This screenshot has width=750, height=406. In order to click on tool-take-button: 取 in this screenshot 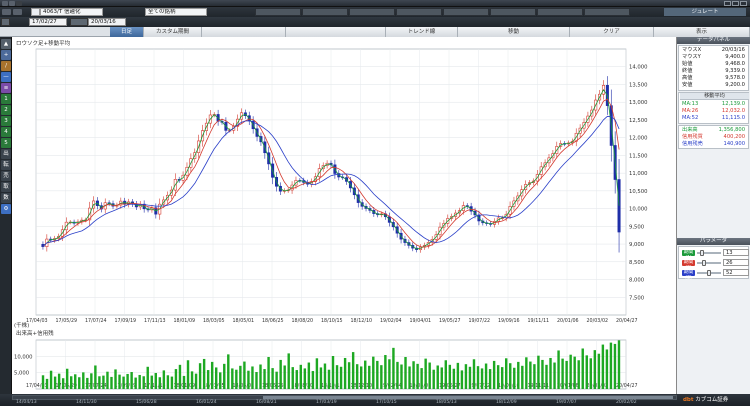, I will do `click(6, 187)`.